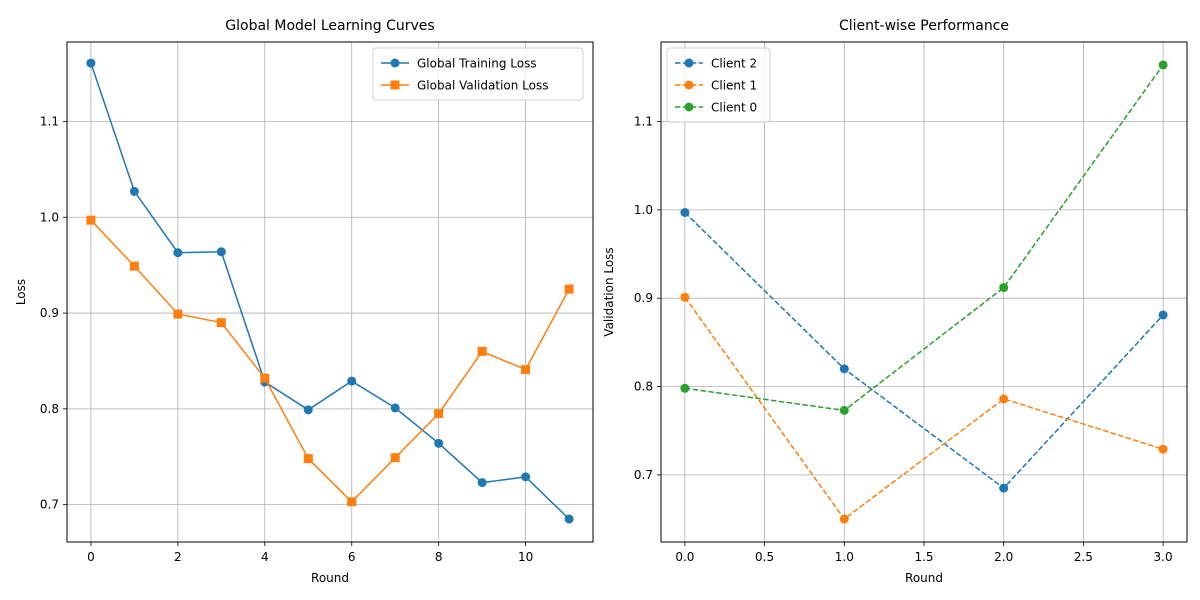 This screenshot has height=600, width=1200. I want to click on x-tick-label: 0, so click(91, 557).